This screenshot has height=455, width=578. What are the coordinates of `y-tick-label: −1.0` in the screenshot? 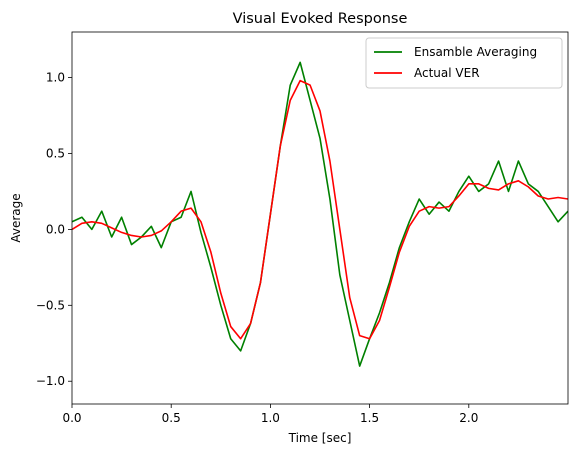 It's located at (50, 381).